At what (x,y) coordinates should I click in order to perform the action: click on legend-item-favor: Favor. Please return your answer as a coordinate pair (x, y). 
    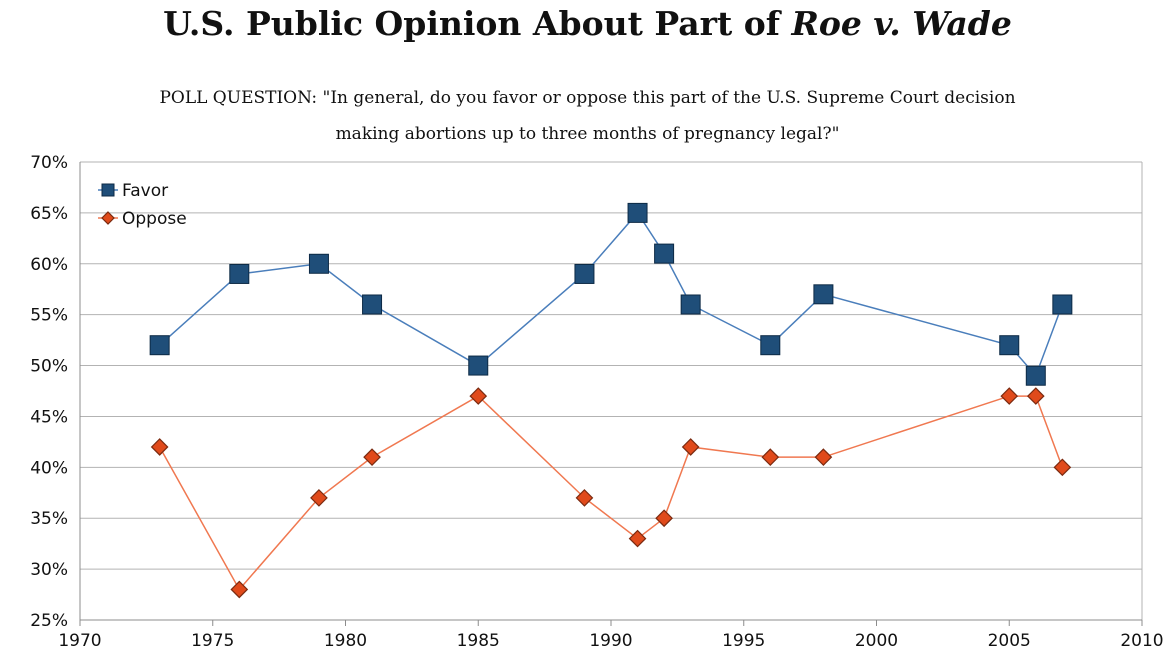
    Looking at the image, I should click on (133, 191).